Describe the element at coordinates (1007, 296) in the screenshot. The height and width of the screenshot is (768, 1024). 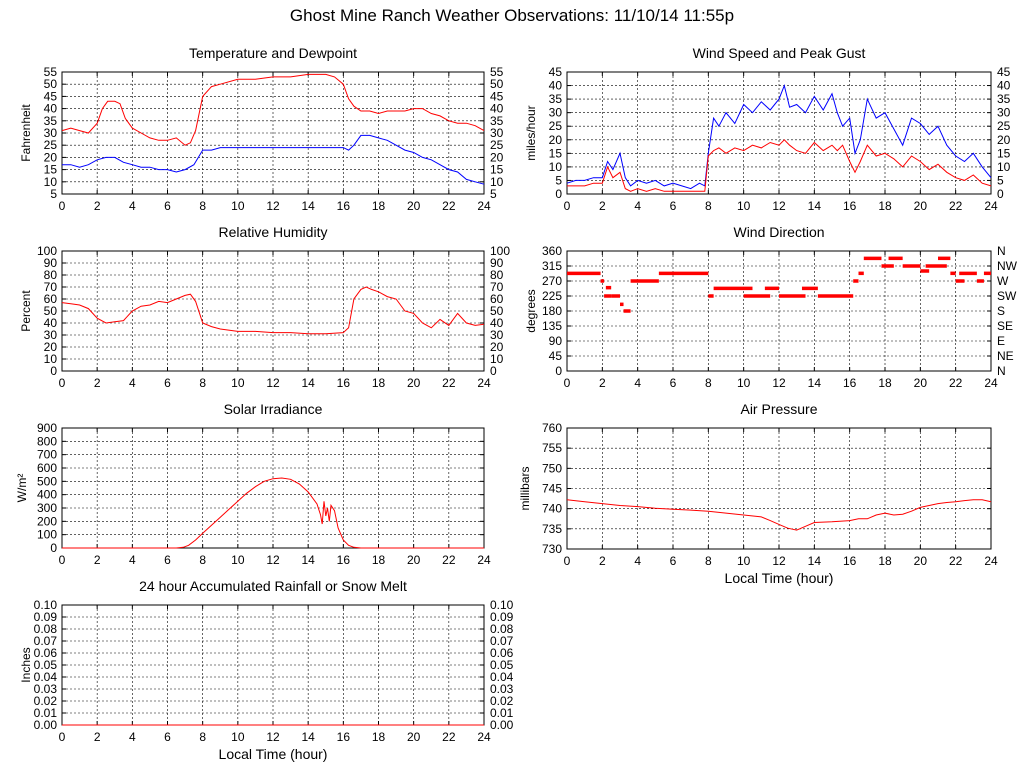
I see `right-tick-label: SW` at that location.